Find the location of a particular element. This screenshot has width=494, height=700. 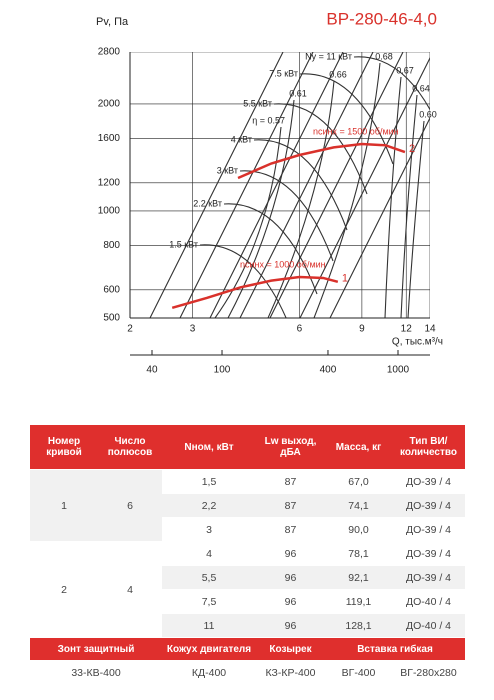

annotation: 0.61 is located at coordinates (298, 93).